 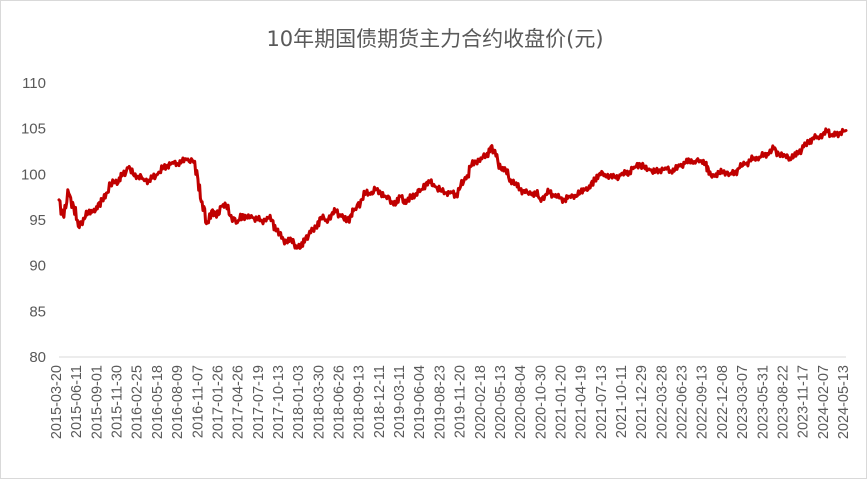 I want to click on x-tick-label: 2021-04-19, so click(x=582, y=402).